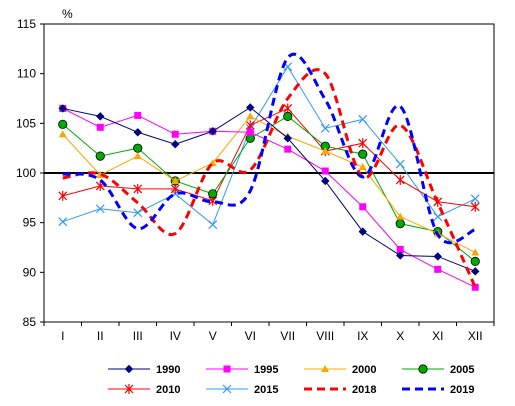 The image size is (515, 406). What do you see at coordinates (242, 390) in the screenshot?
I see `legend-item-2015: 2015` at bounding box center [242, 390].